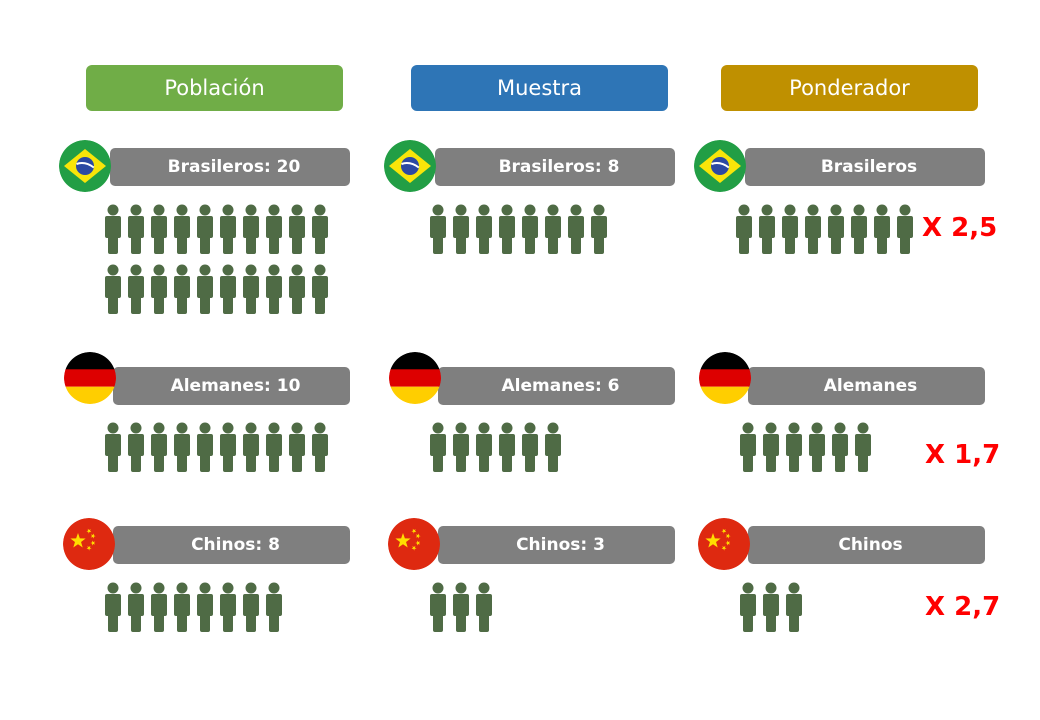  Describe the element at coordinates (556, 386) in the screenshot. I see `muestra-germany-label: Alemanes: 6` at that location.